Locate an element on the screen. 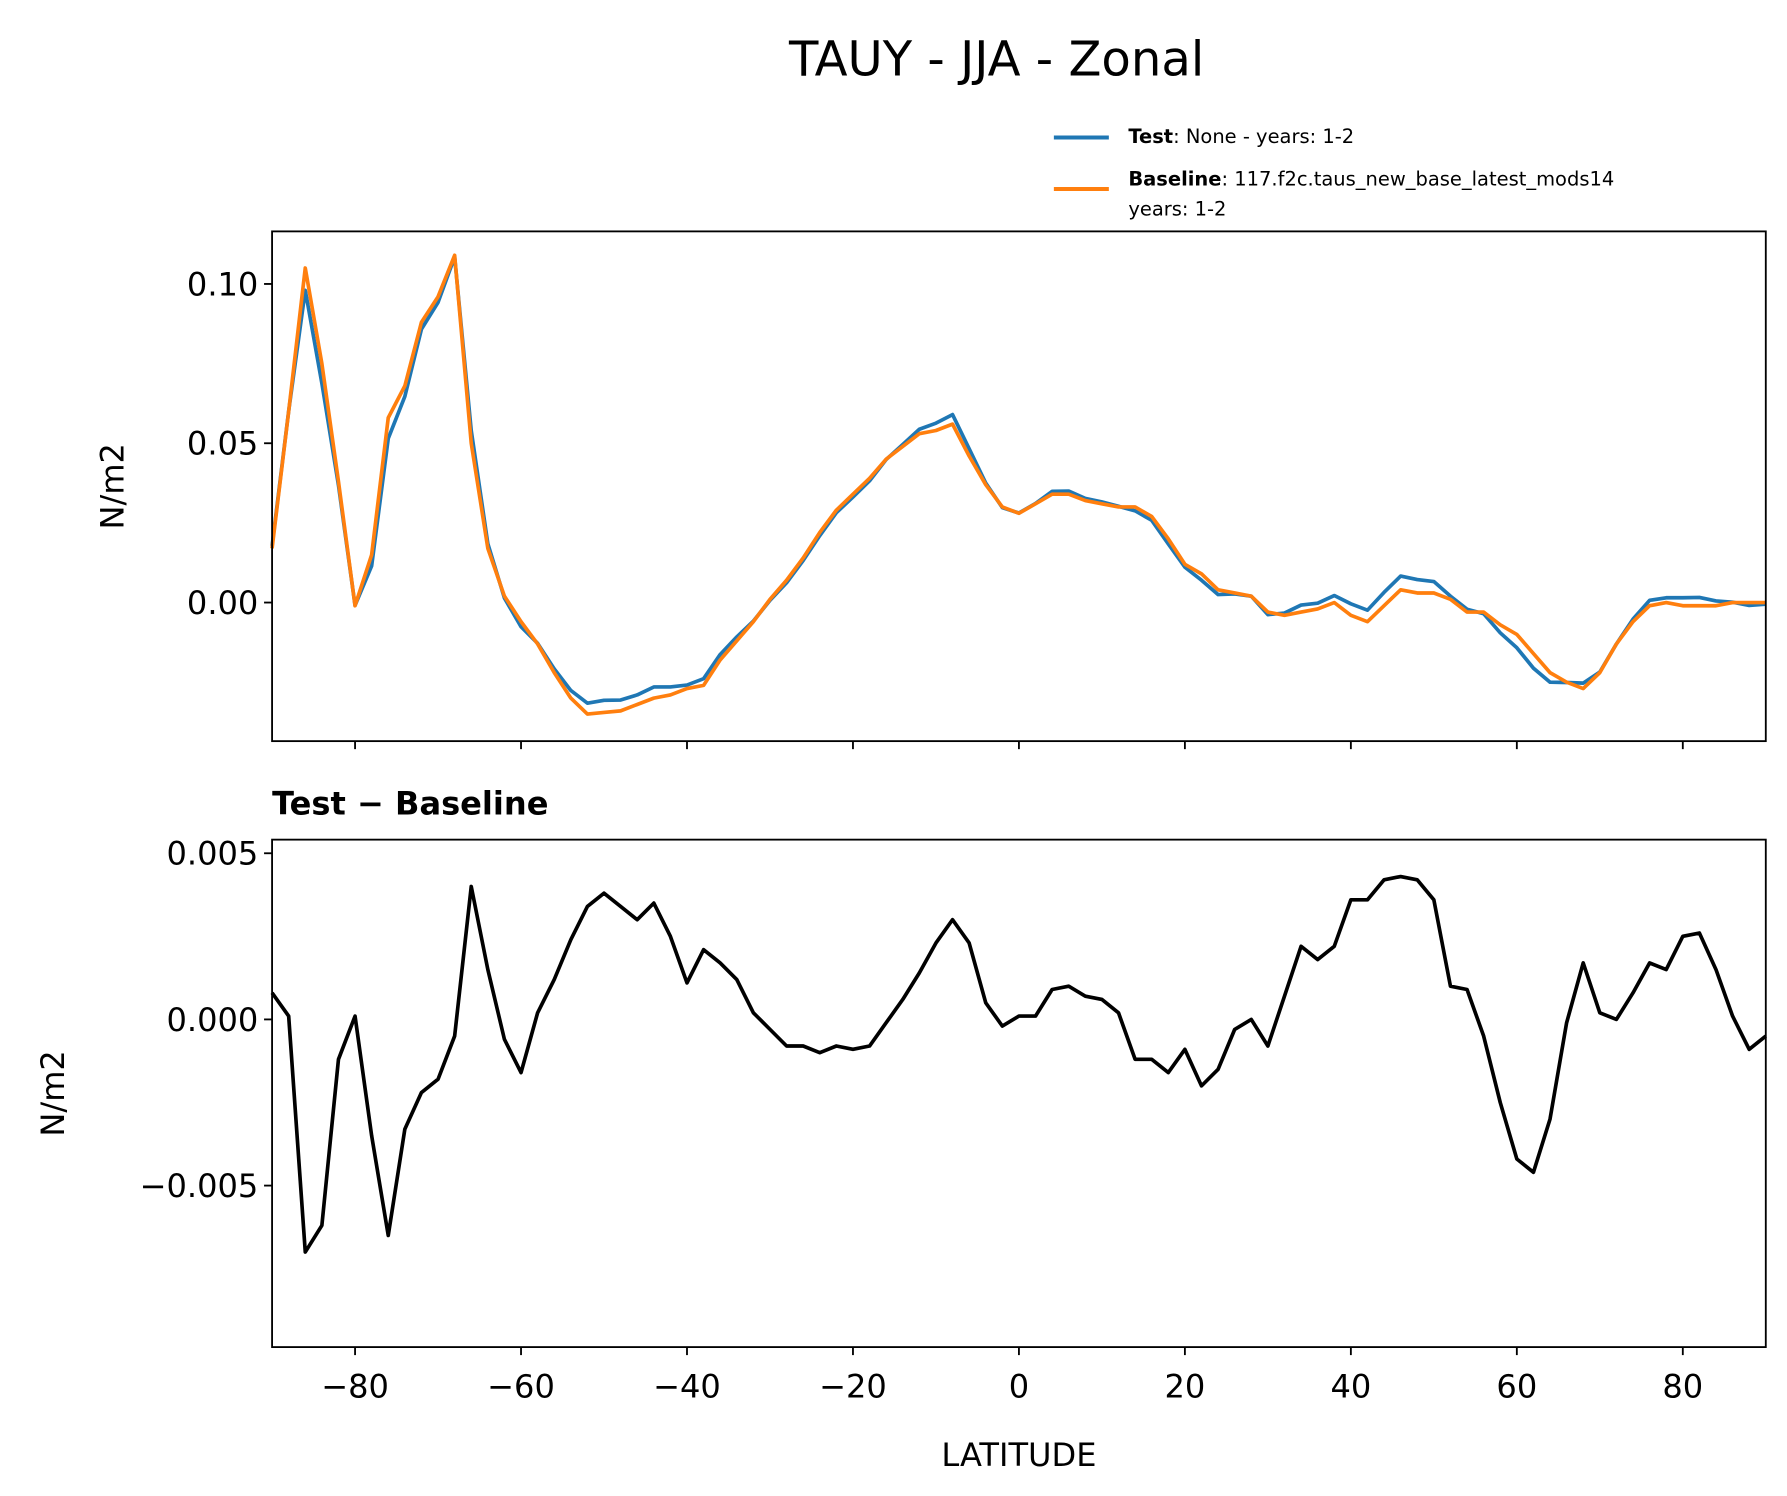 The image size is (1787, 1496). x-tick-label: −20 is located at coordinates (853, 1386).